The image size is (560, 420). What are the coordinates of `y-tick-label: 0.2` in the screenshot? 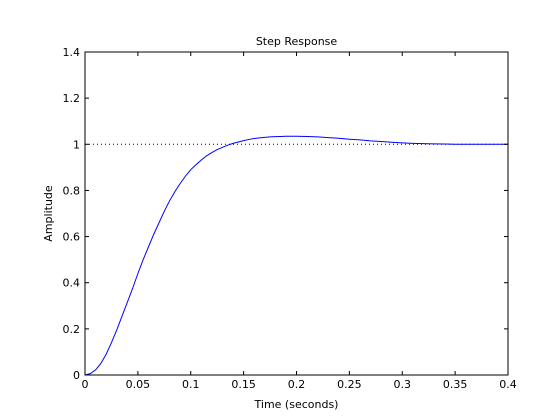 It's located at (72, 329).